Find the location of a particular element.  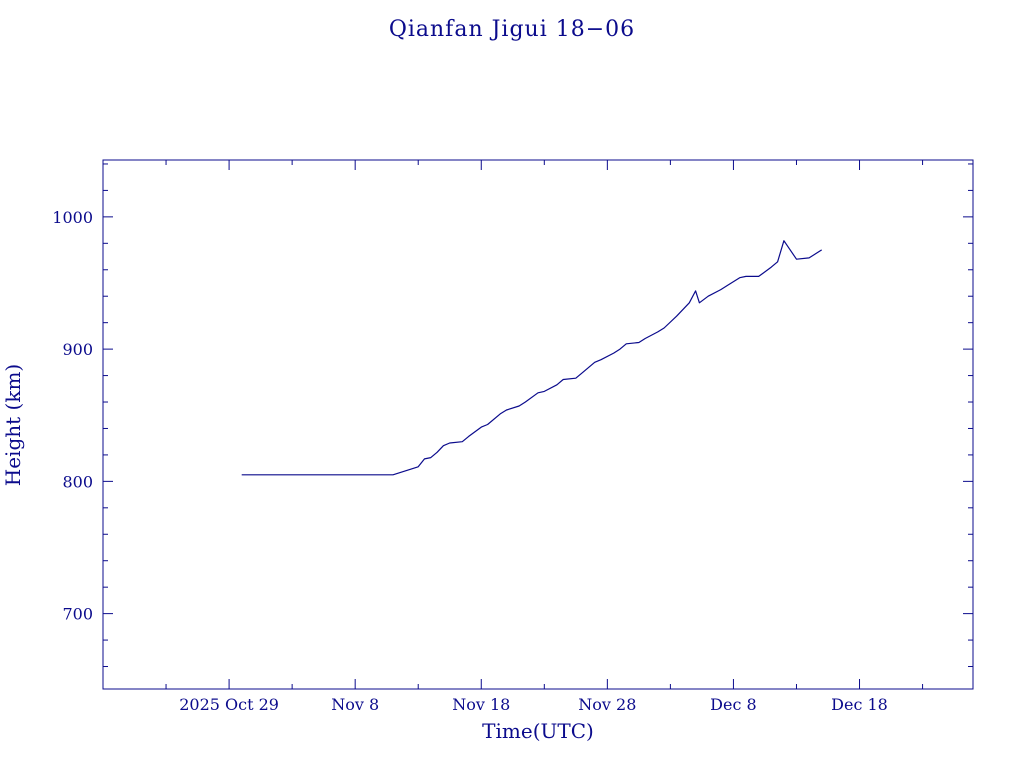

x-tick-label: Dec 18 is located at coordinates (859, 704).